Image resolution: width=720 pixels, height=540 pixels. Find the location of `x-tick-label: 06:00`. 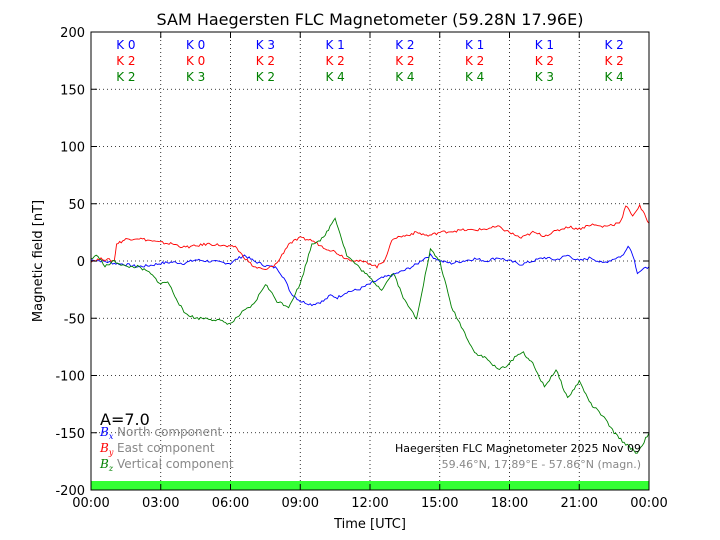

x-tick-label: 06:00 is located at coordinates (230, 503).